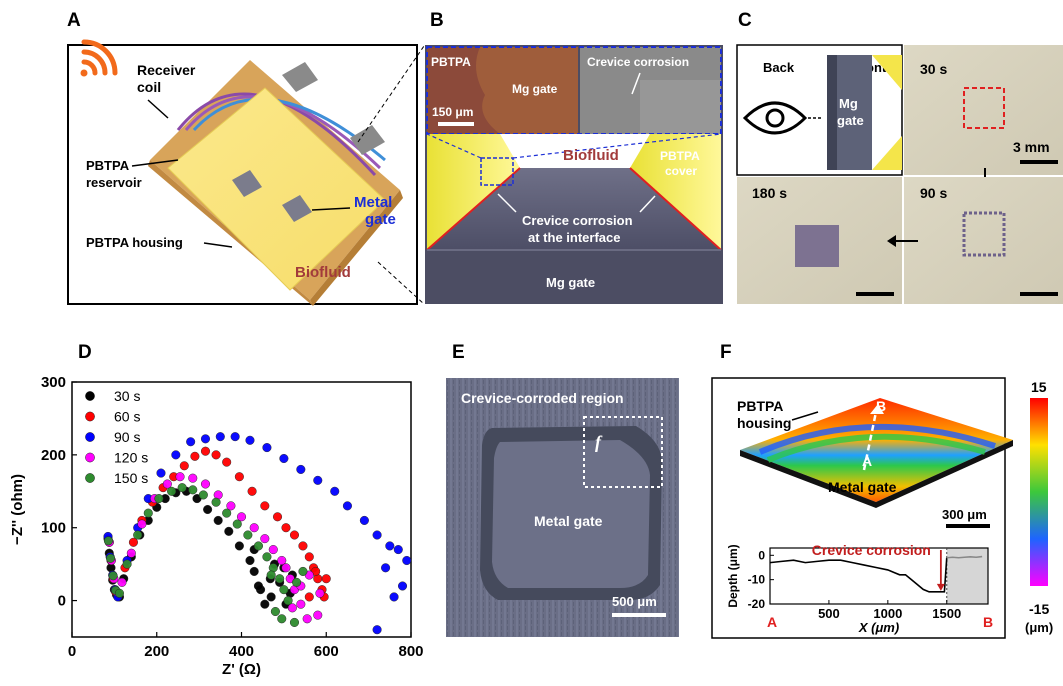  What do you see at coordinates (134, 242) in the screenshot?
I see `pbtpa-housing-label: PBTPA housing` at bounding box center [134, 242].